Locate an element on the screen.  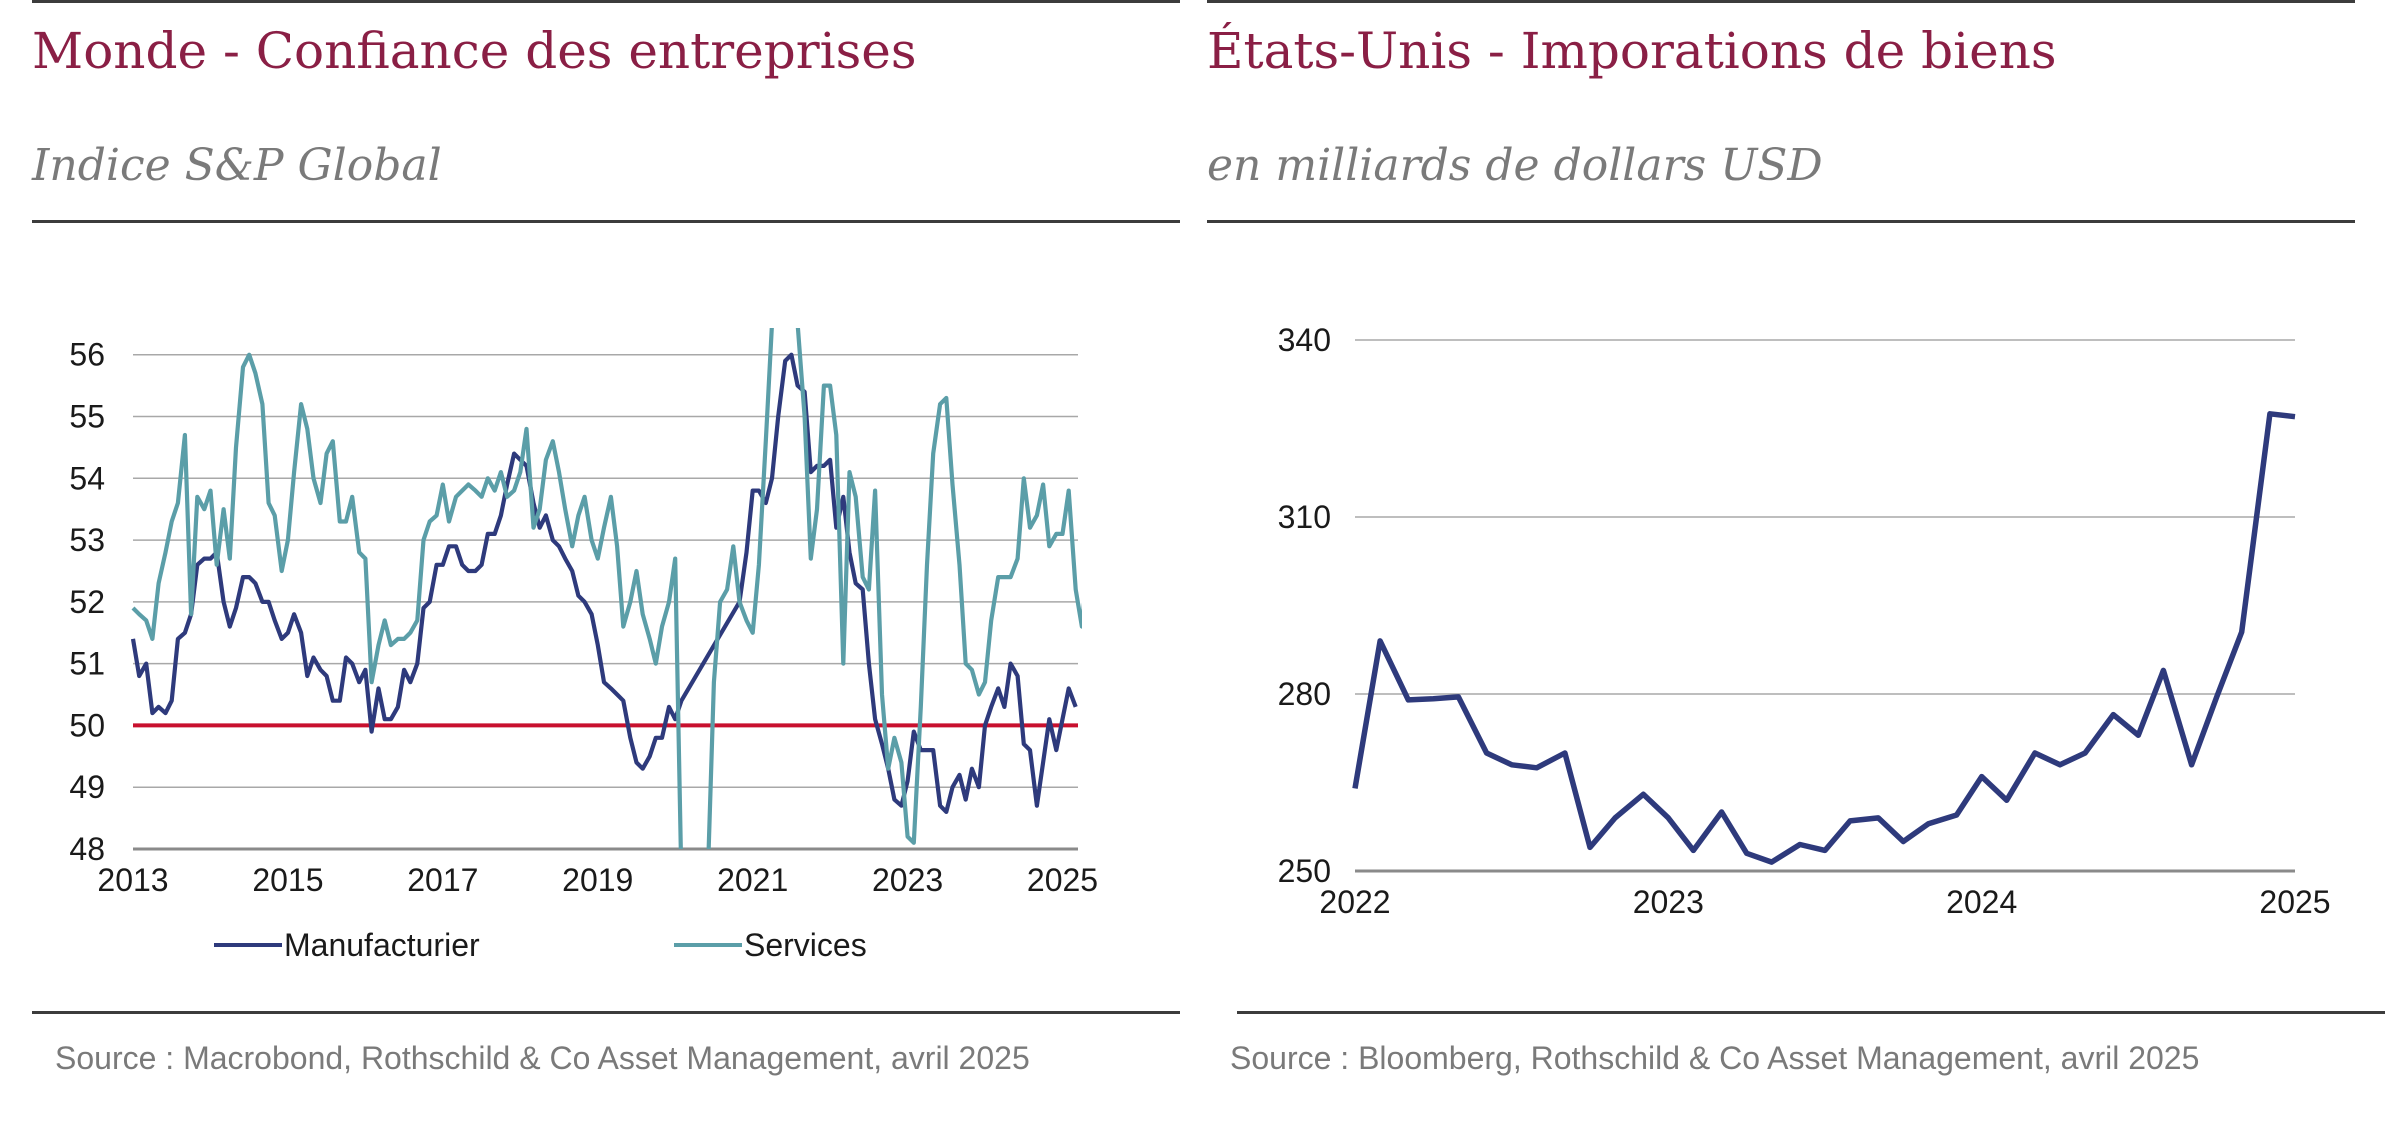
y-tick-label: 53 is located at coordinates (87, 540).